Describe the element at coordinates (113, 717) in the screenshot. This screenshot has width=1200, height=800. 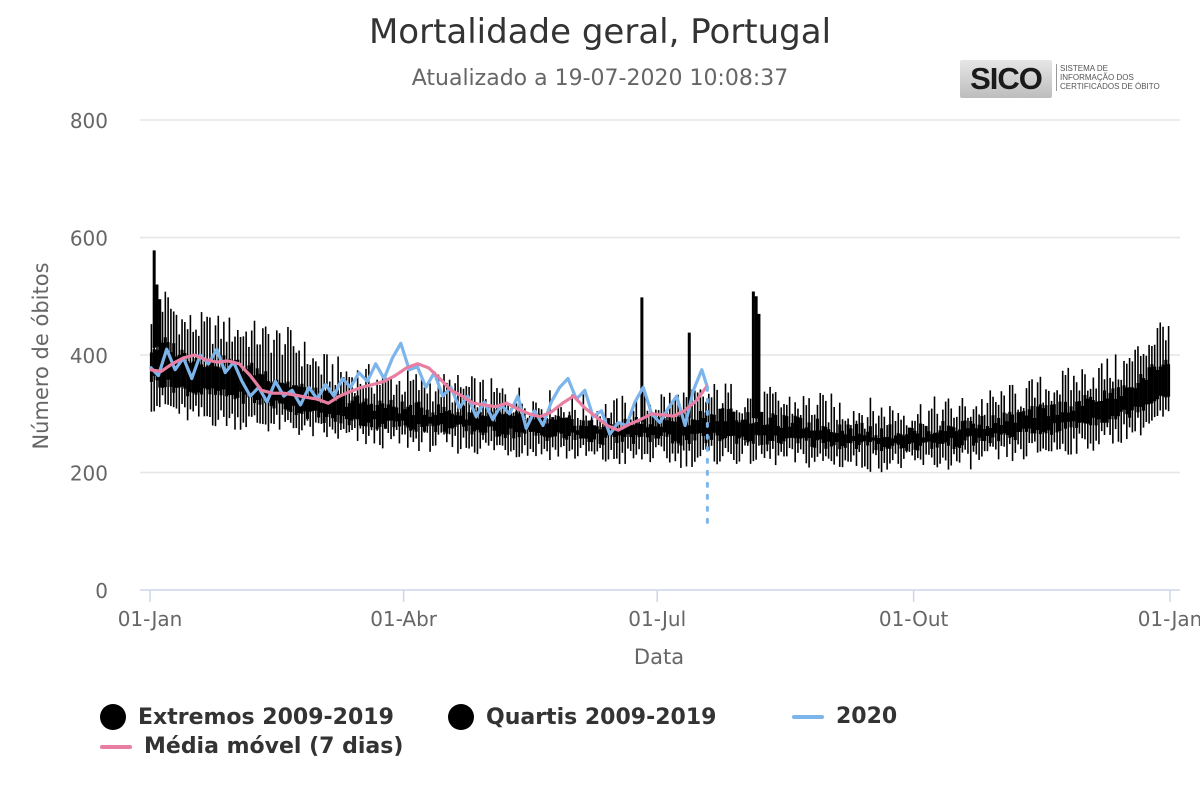
I see `extremos-symbol` at that location.